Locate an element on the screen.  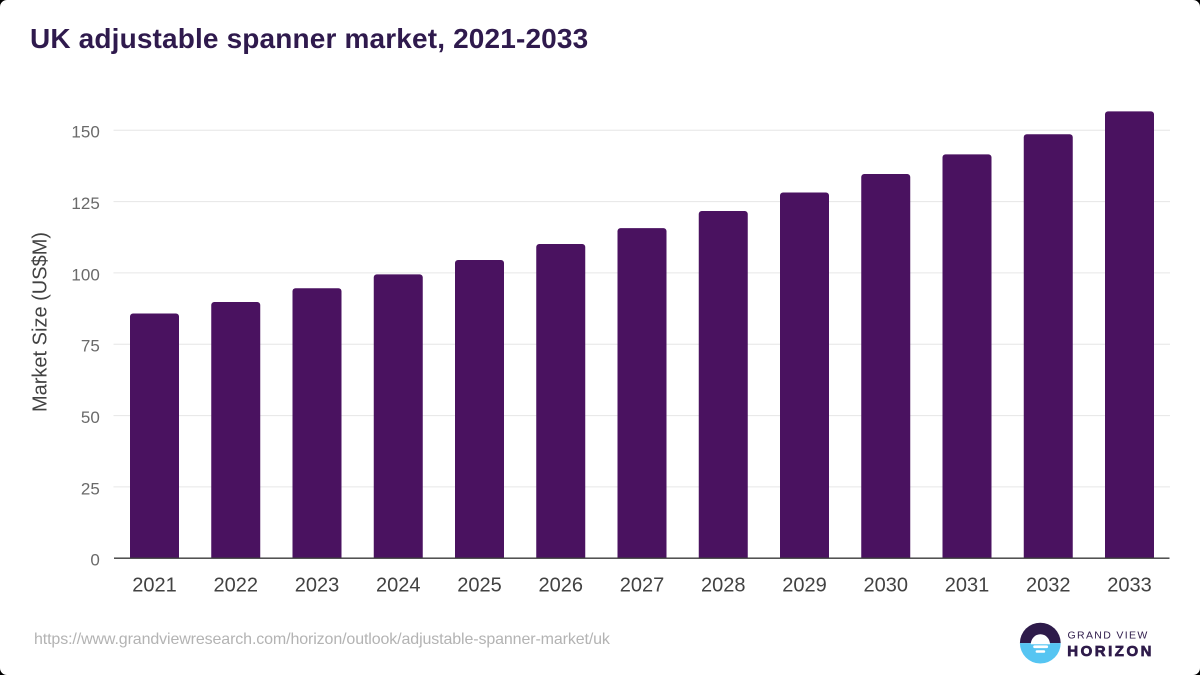
svg-text: 2027 is located at coordinates (642, 586).